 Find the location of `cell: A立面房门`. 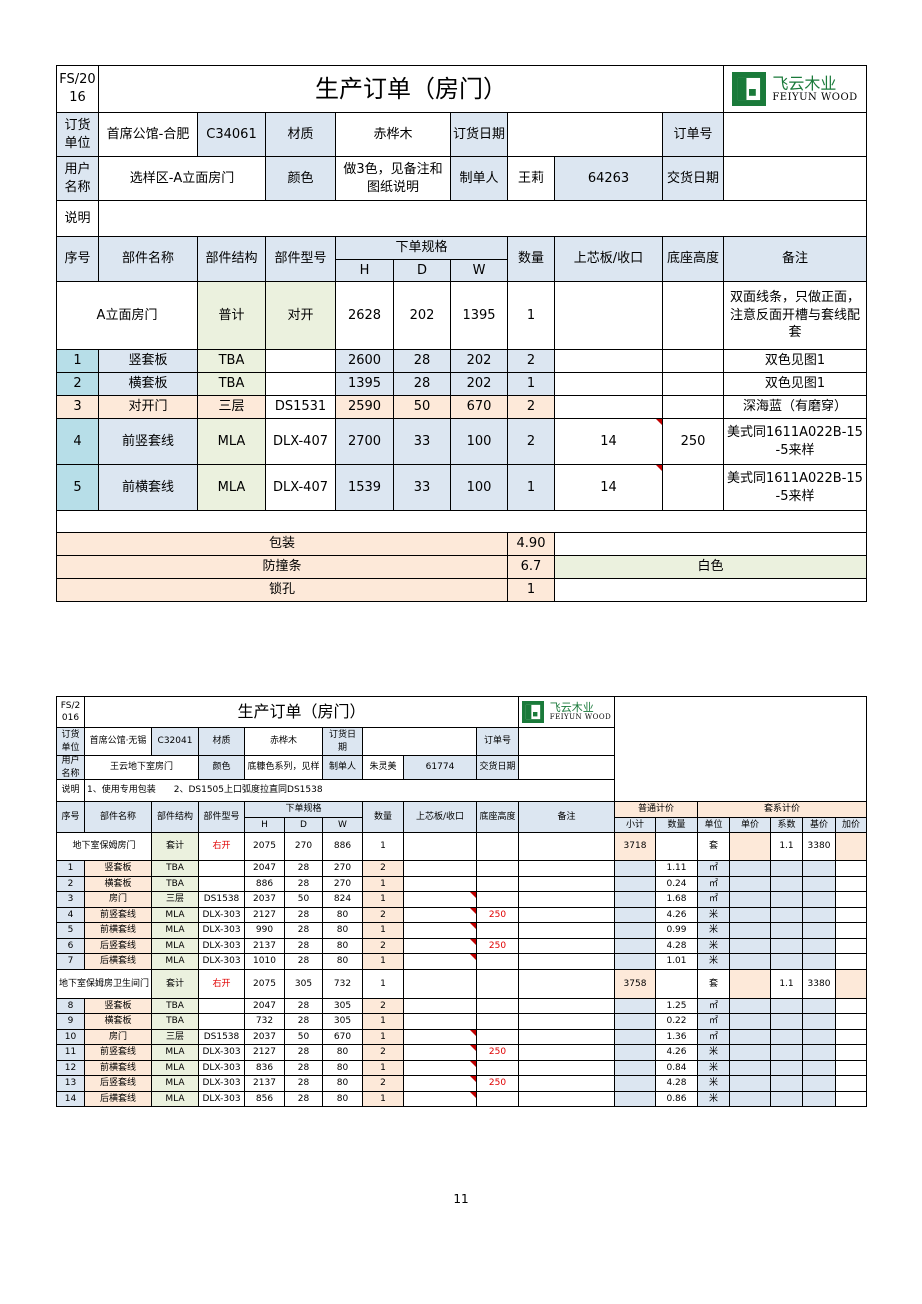

cell: A立面房门 is located at coordinates (127, 315).